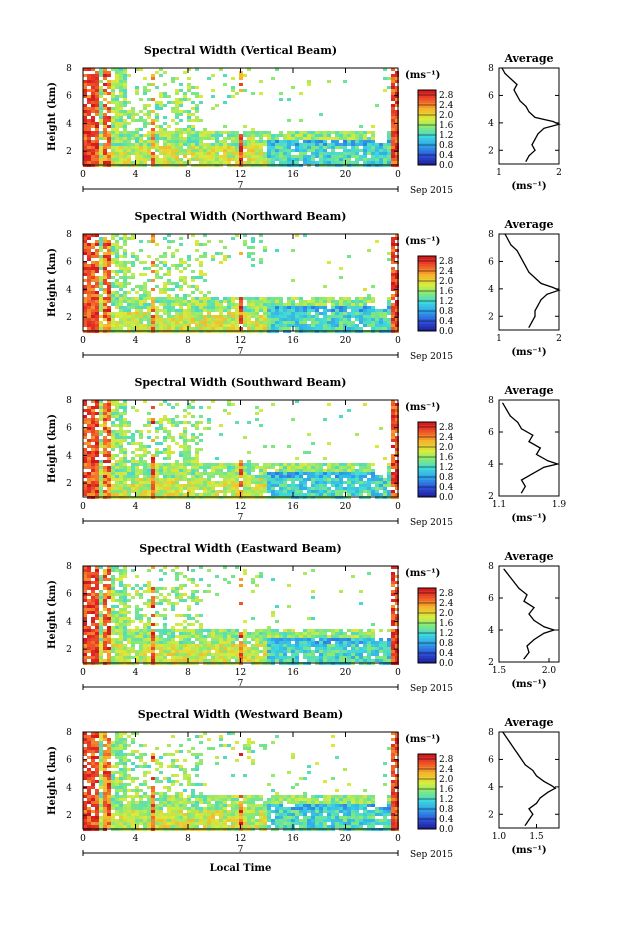 The width and height of the screenshot is (617, 929). Describe the element at coordinates (446, 116) in the screenshot. I see `colorbar-tick-label: 2.0` at that location.